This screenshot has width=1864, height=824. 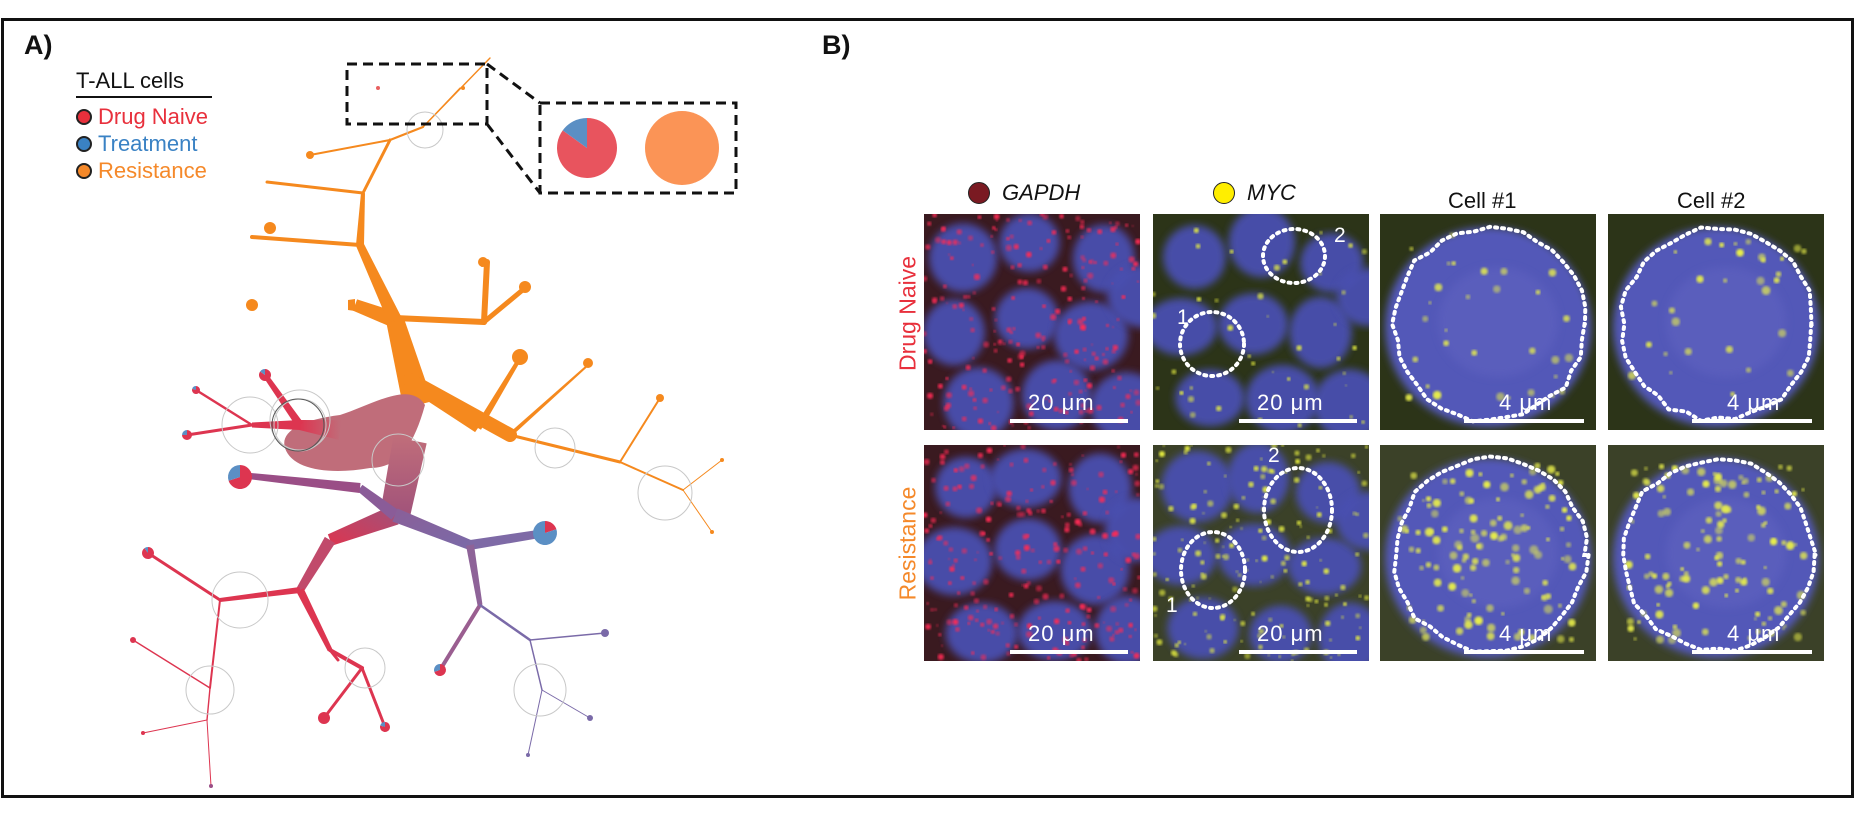 I want to click on zoom-inset, so click(x=541, y=128).